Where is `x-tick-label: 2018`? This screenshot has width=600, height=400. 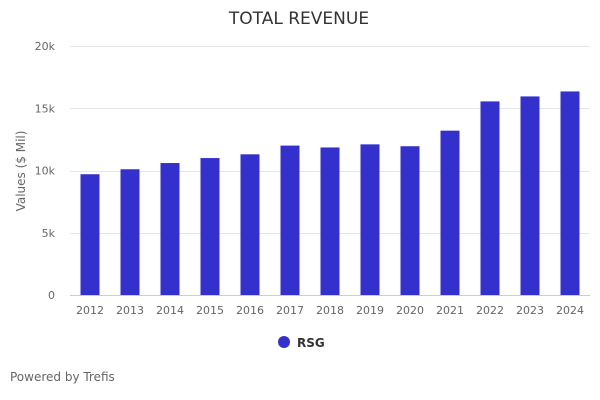 x-tick-label: 2018 is located at coordinates (330, 310).